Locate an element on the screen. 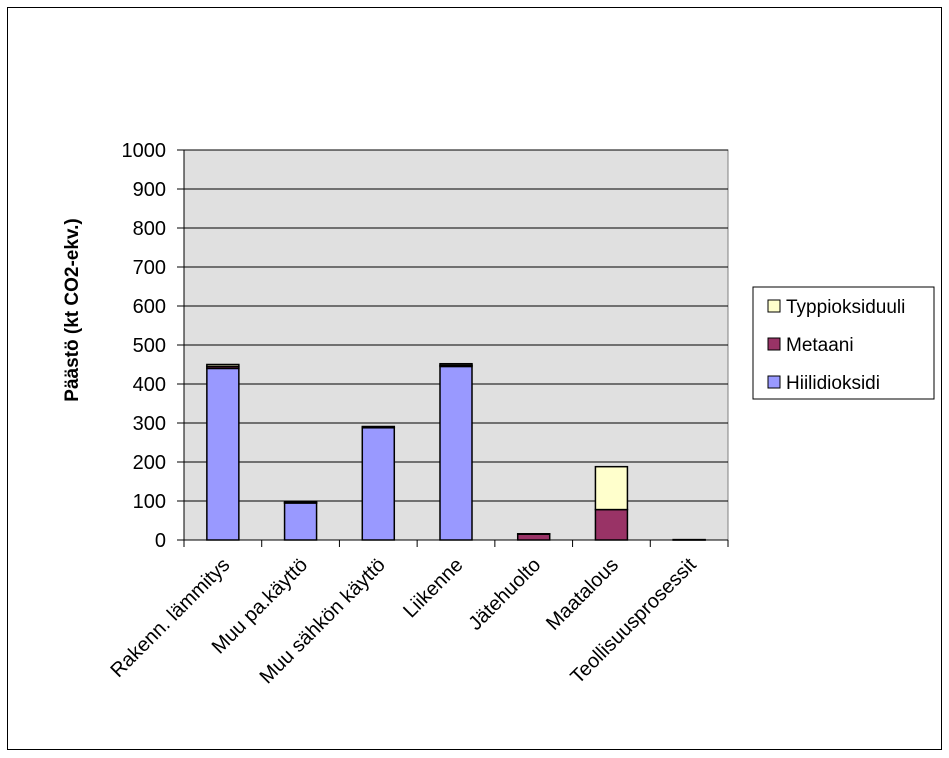 The width and height of the screenshot is (949, 758). y-tick-label: 900 is located at coordinates (149, 190).